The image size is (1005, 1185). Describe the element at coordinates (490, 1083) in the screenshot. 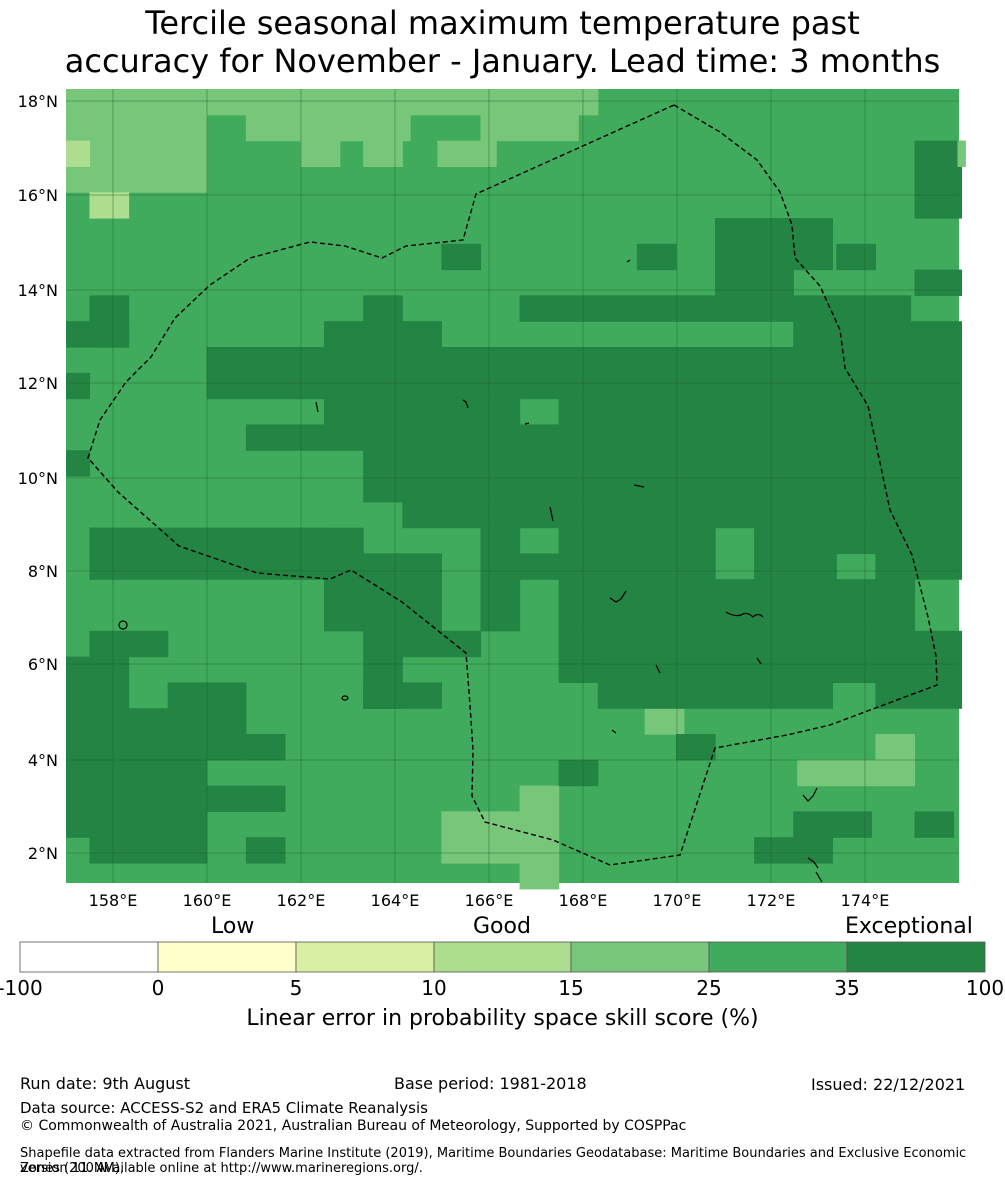

I see `base-period: Base period: 1981-2018` at that location.